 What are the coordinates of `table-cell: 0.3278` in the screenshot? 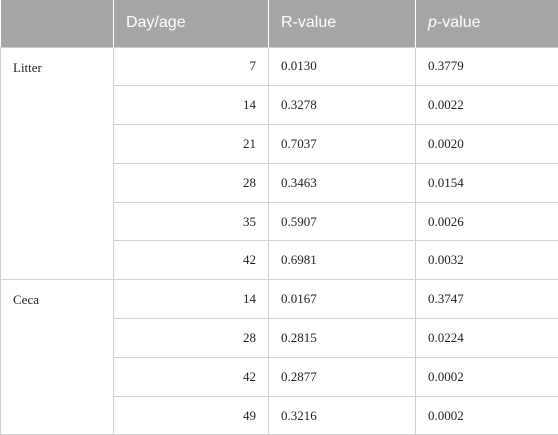 It's located at (342, 105).